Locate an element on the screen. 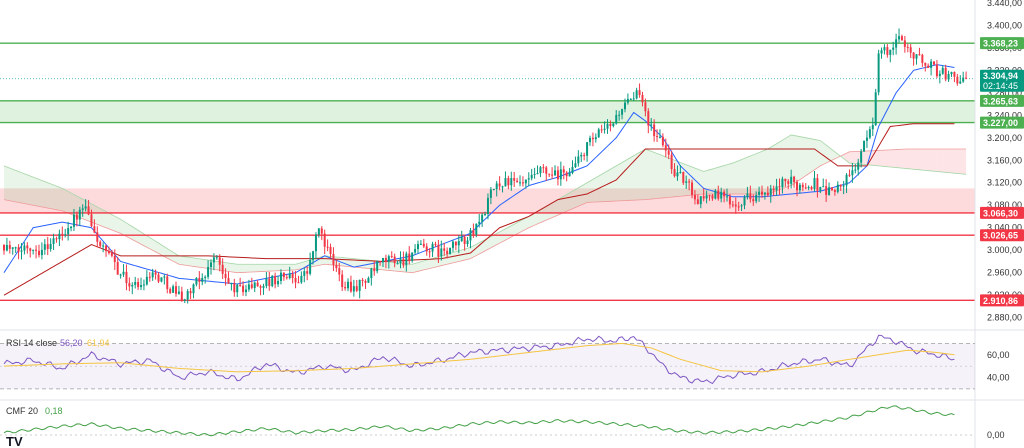 The width and height of the screenshot is (1024, 448). rsi-legend-label: RSI 14 close is located at coordinates (31, 343).